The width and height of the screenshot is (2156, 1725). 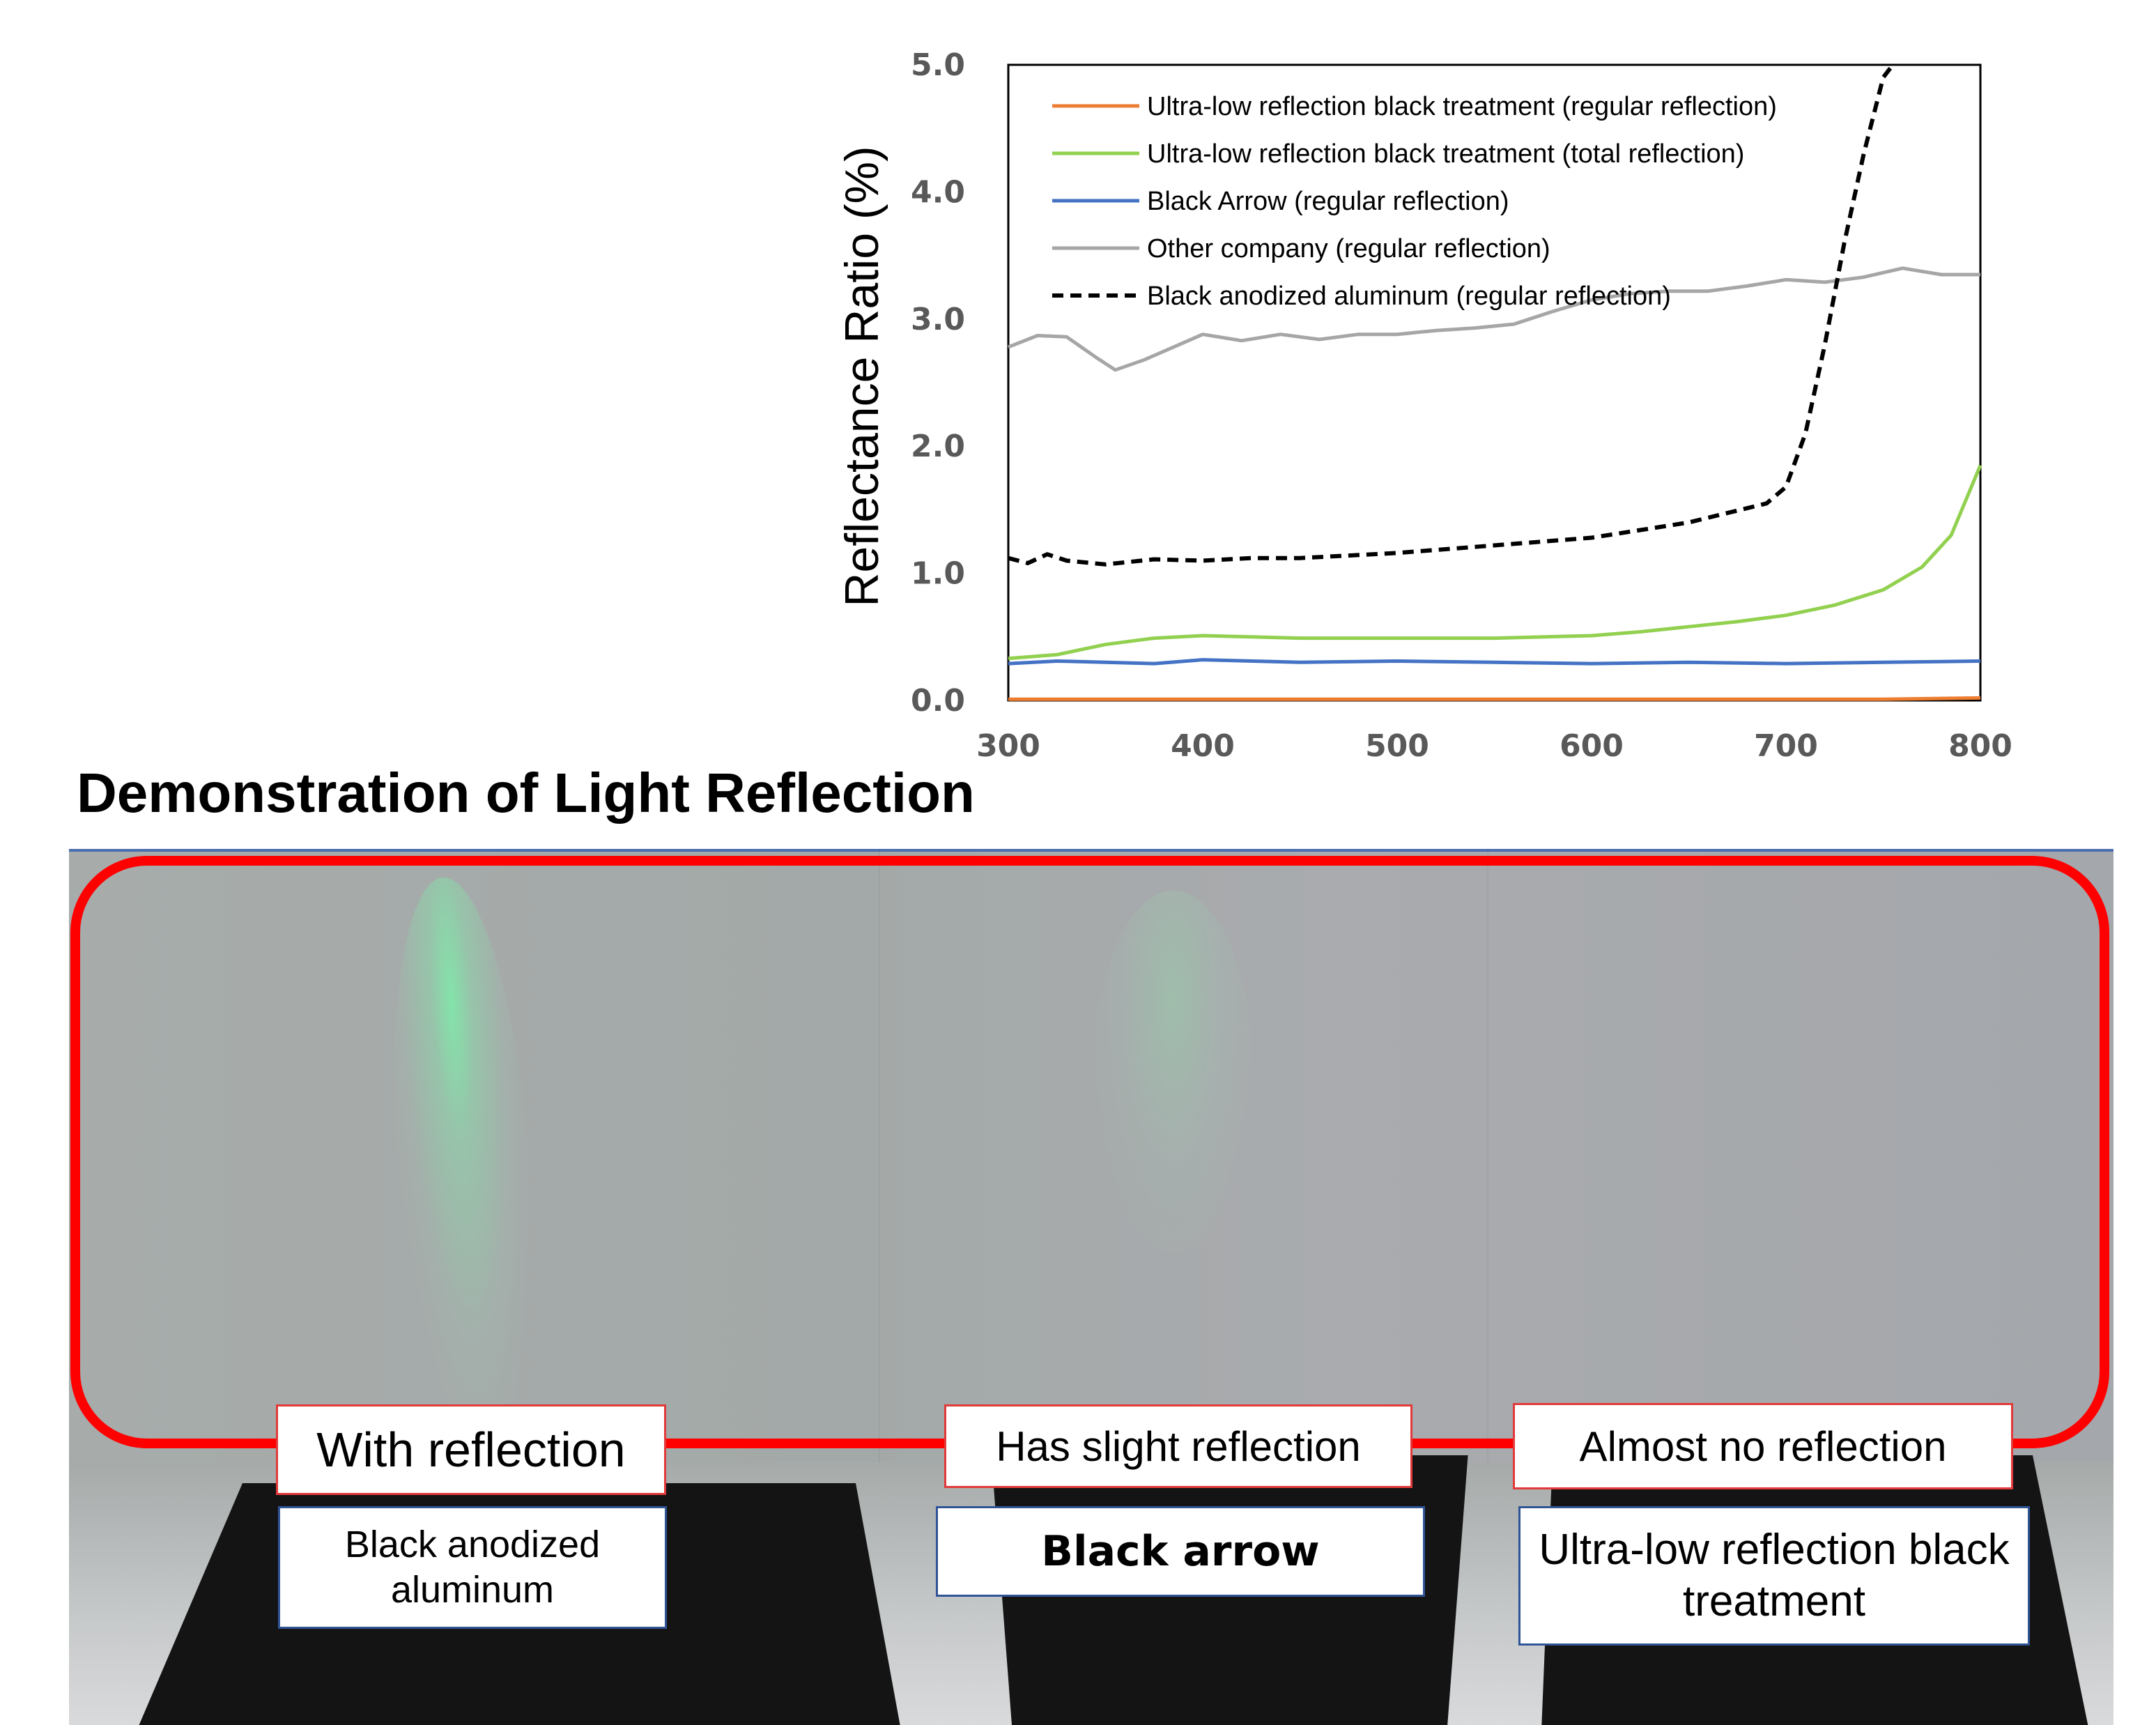 What do you see at coordinates (1180, 1551) in the screenshot?
I see `material-label-2: Black arrow` at bounding box center [1180, 1551].